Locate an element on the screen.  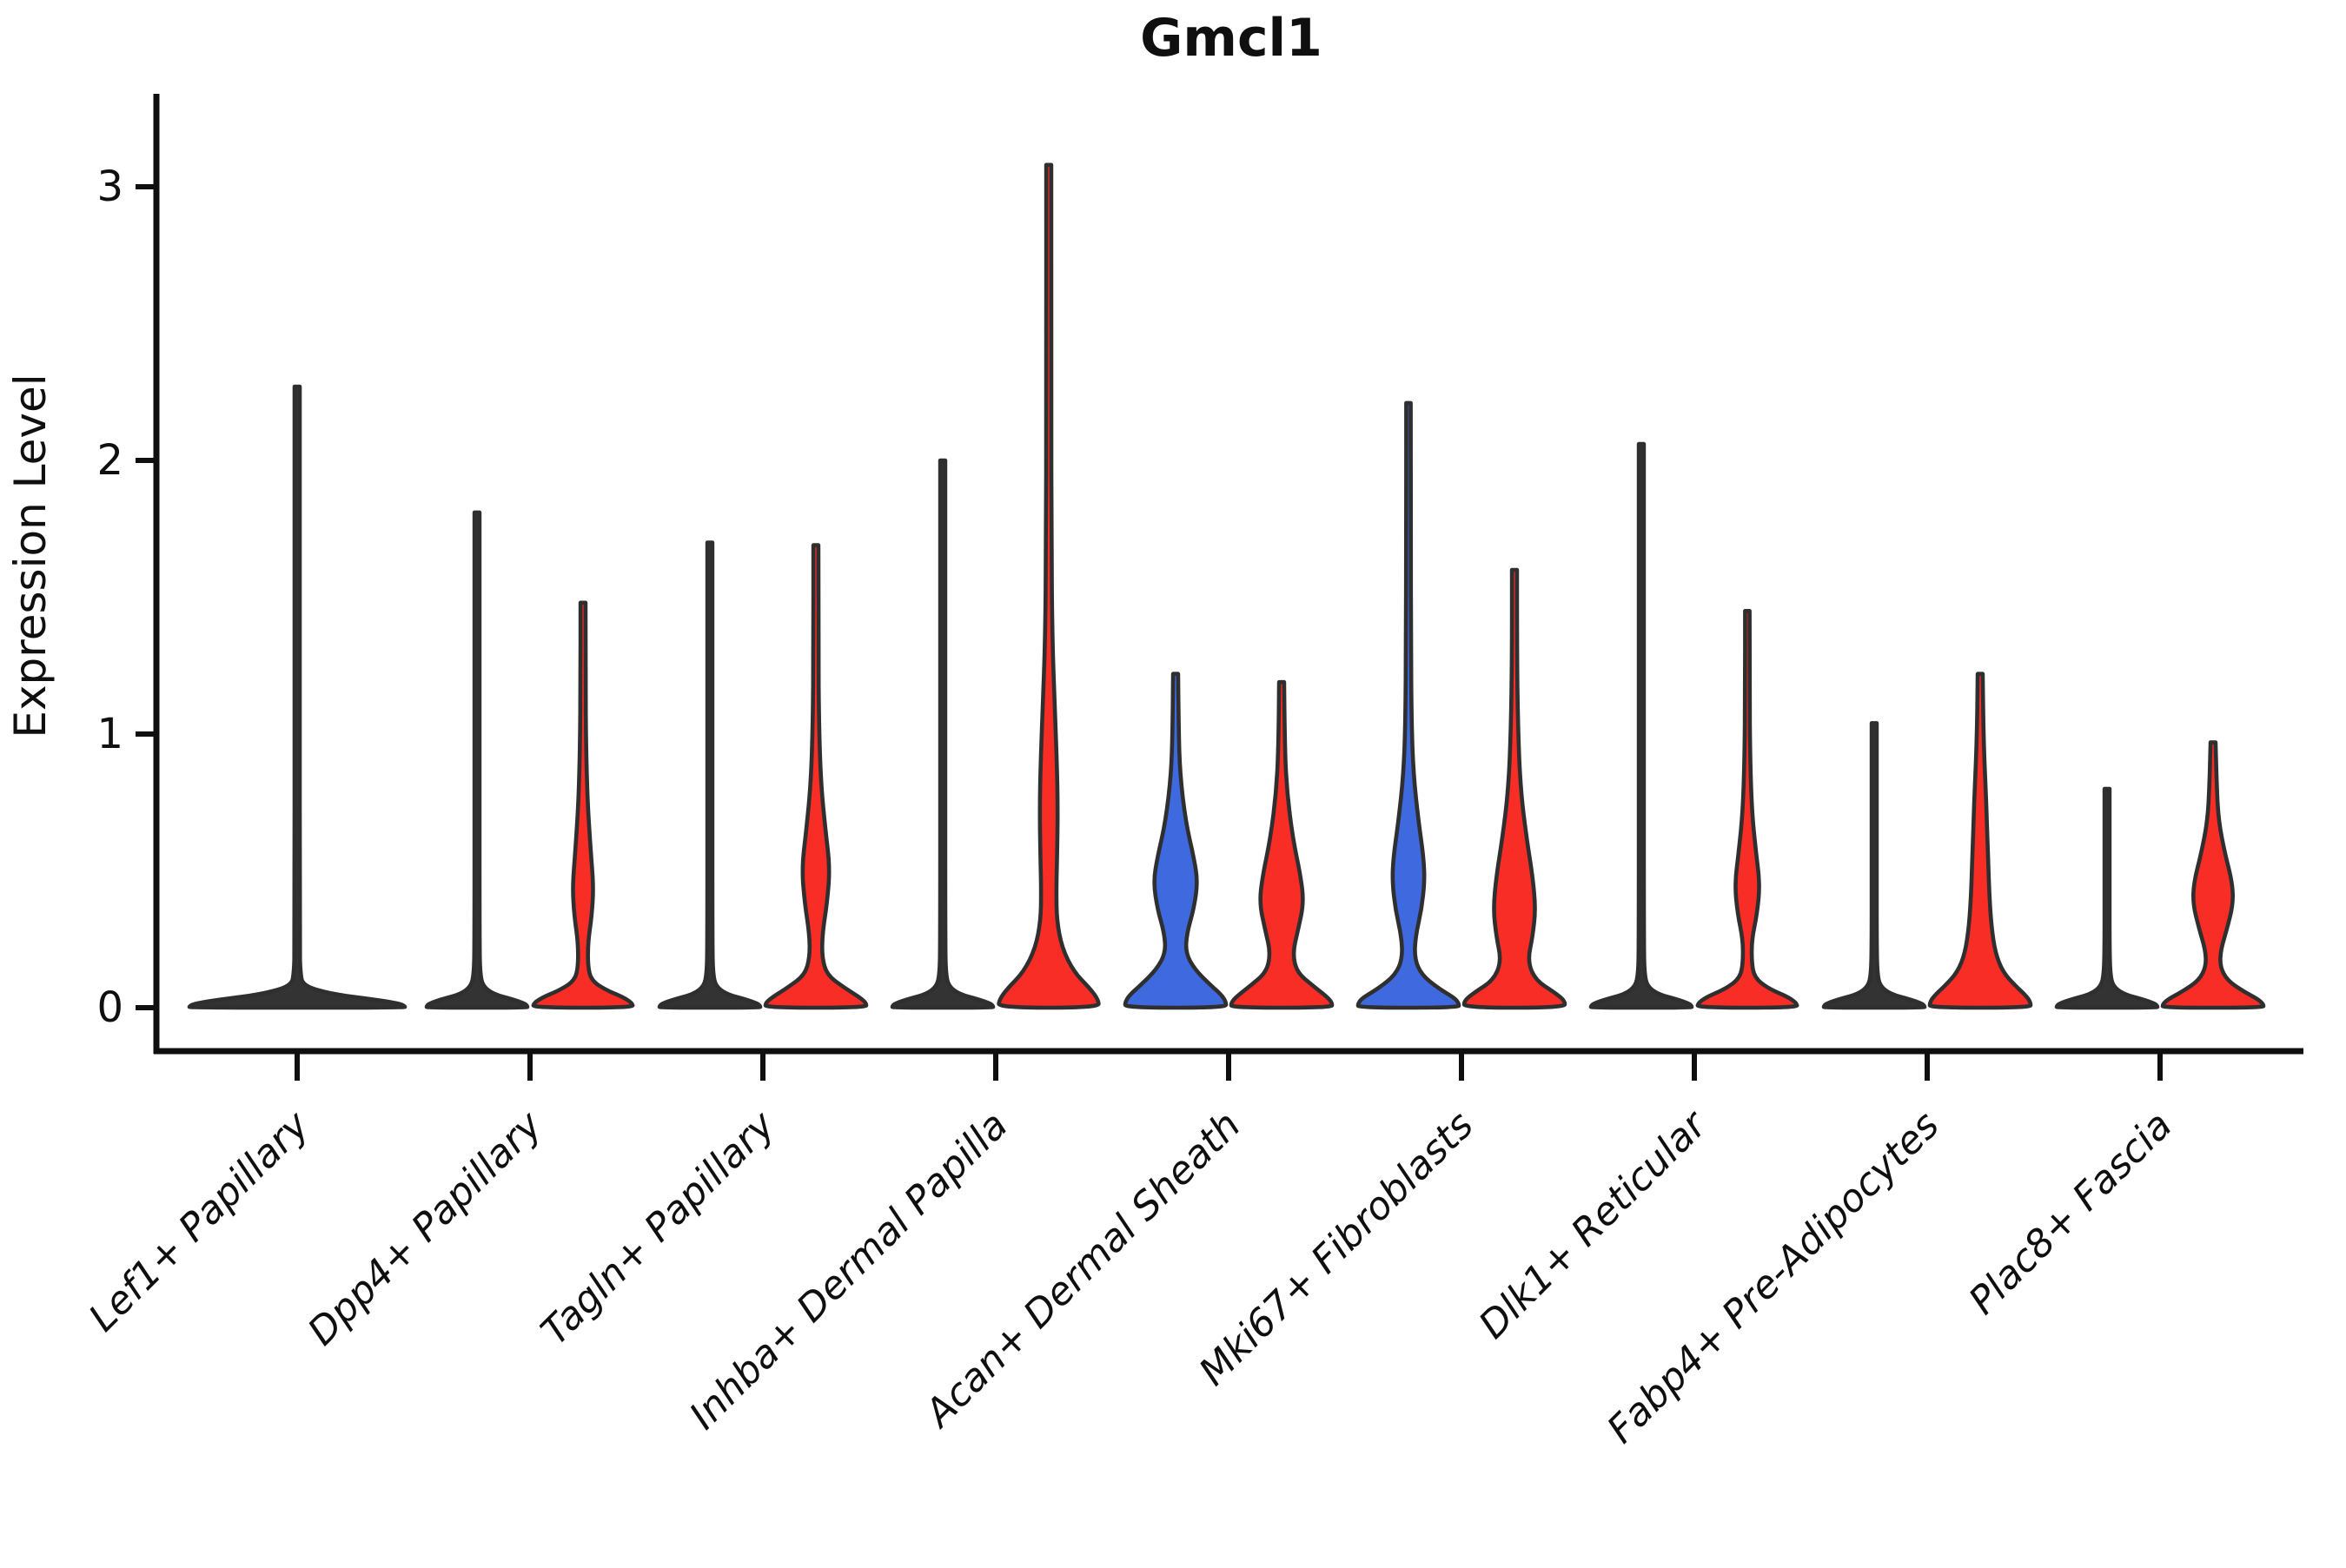
violin-3-right-red is located at coordinates (1049, 586).